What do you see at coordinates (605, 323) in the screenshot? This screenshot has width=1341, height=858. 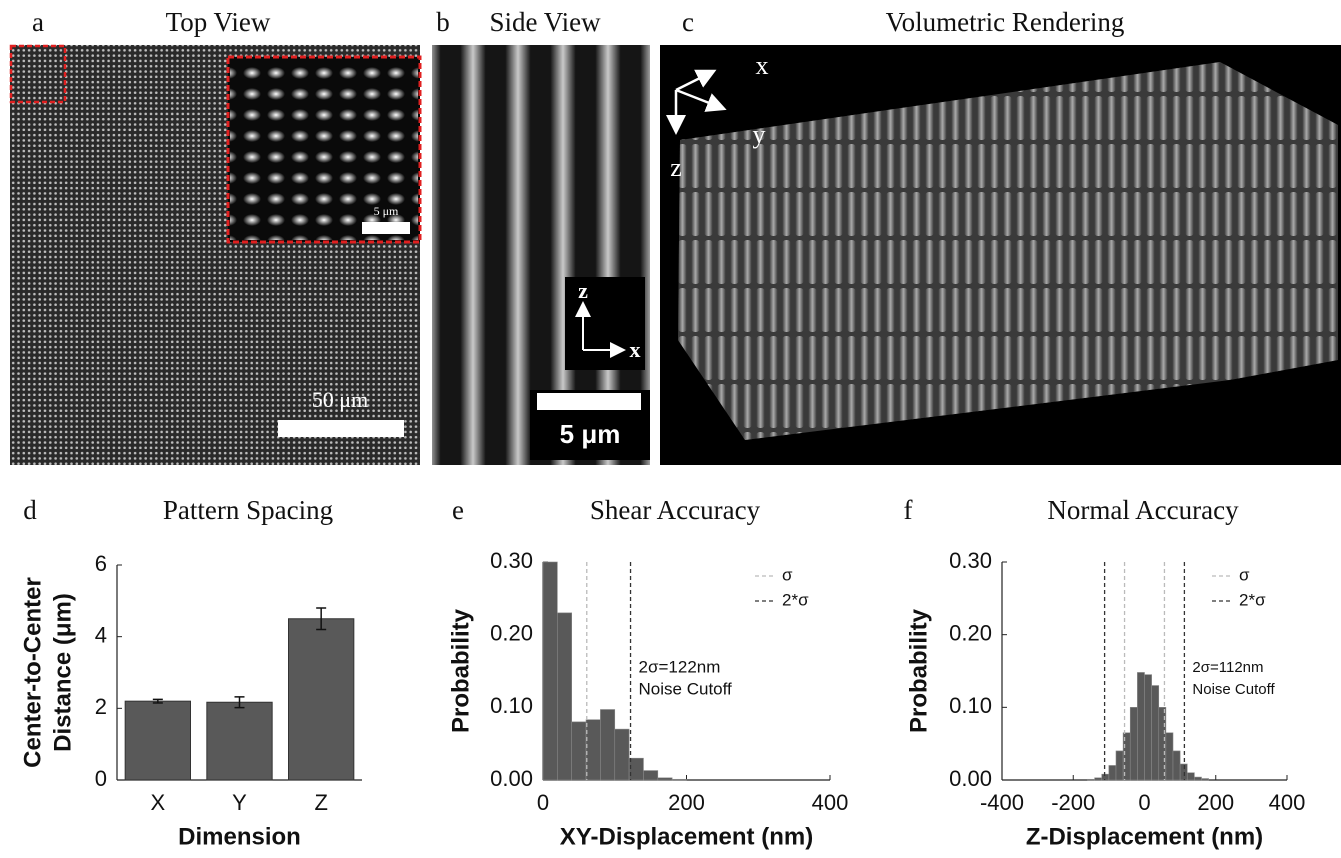 I see `axes-inset` at bounding box center [605, 323].